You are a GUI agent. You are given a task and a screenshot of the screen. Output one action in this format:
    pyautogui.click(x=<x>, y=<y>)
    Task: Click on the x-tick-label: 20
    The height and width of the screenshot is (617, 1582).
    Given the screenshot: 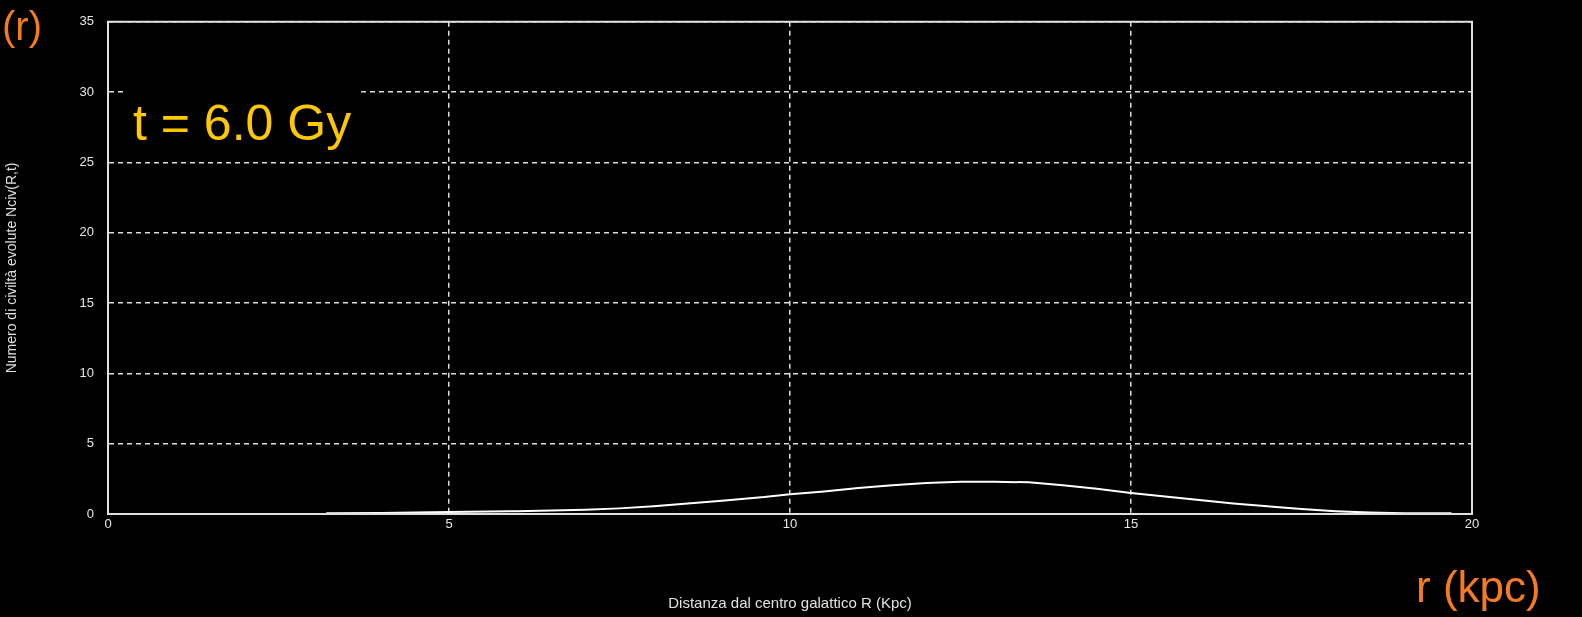 What is the action you would take?
    pyautogui.click(x=1472, y=524)
    